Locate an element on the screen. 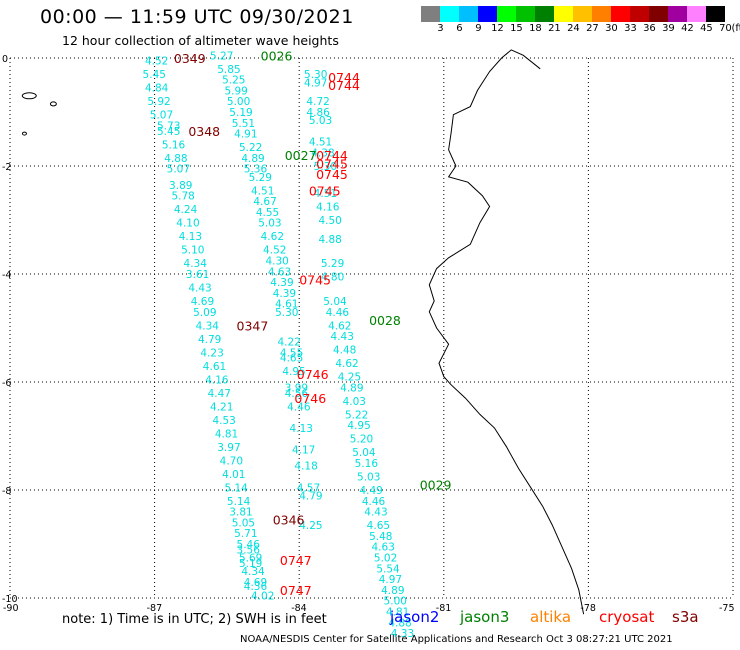  wave-height-label: 5.99 is located at coordinates (235, 91).